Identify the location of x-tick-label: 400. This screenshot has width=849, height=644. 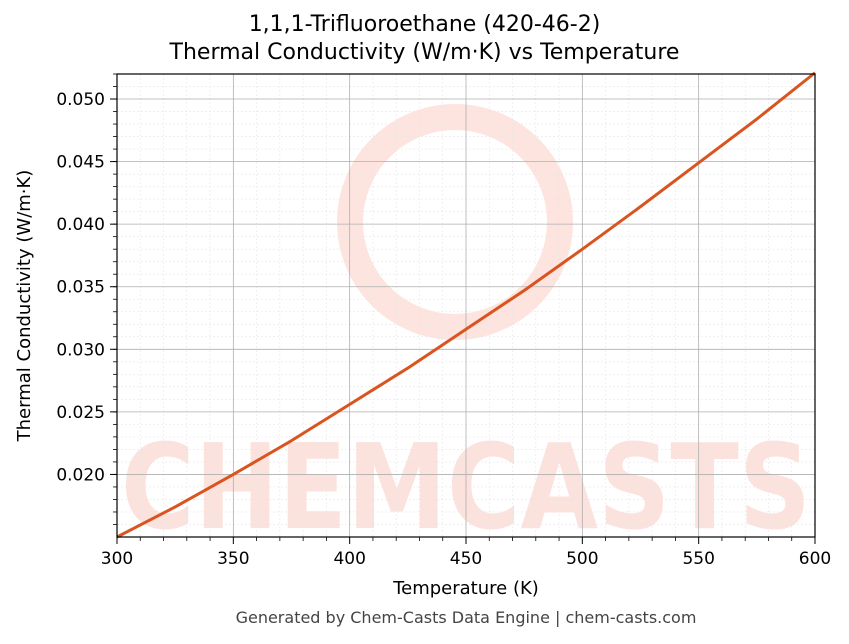
(349, 559).